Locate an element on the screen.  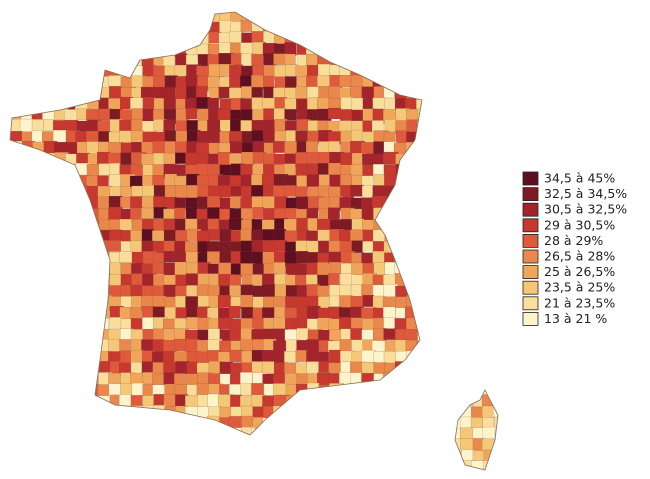
legend-label: 29 à 30,5% is located at coordinates (579, 224).